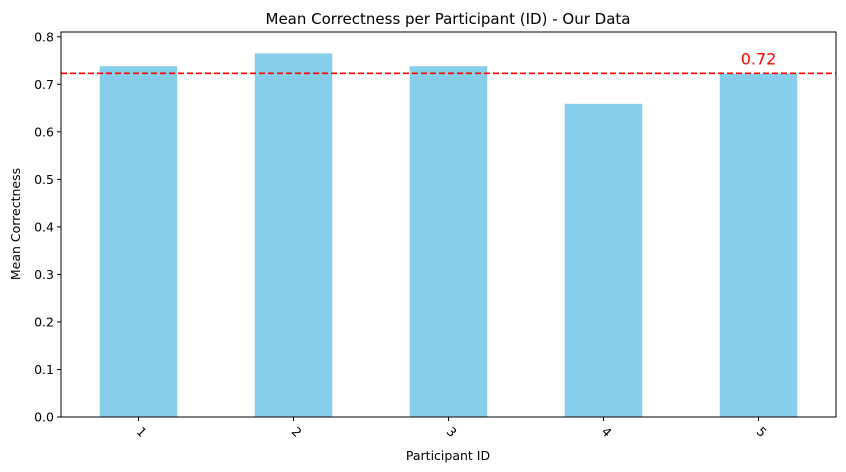  What do you see at coordinates (44, 226) in the screenshot?
I see `y-tick-label: 0.4` at bounding box center [44, 226].